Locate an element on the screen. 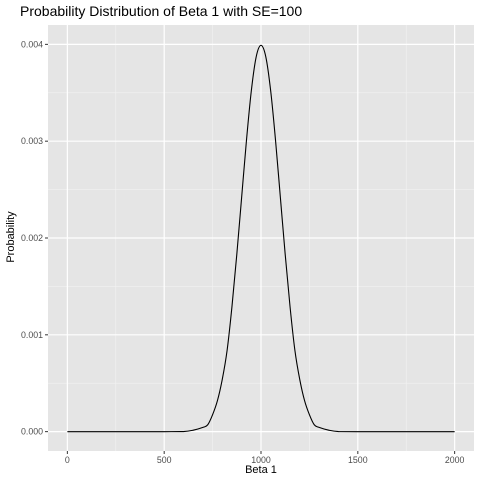 The height and width of the screenshot is (480, 480). y-tick-label: 0.002 is located at coordinates (32, 238).